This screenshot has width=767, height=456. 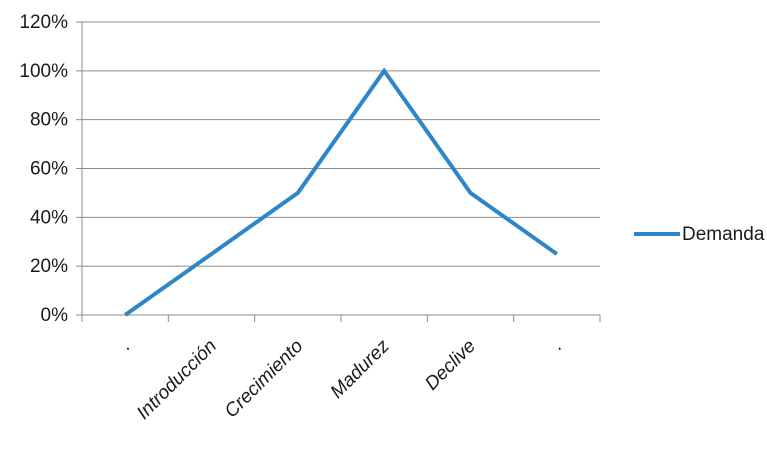 What do you see at coordinates (450, 365) in the screenshot?
I see `x-tick-label: Declive` at bounding box center [450, 365].